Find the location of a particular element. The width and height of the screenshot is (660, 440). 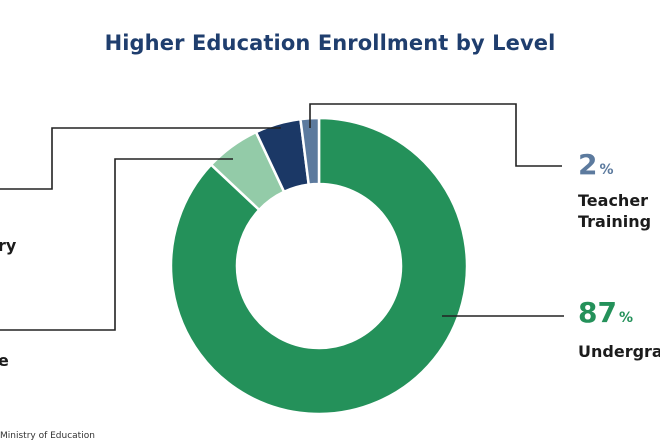

undergraduate-percent: 87% is located at coordinates (605, 312).